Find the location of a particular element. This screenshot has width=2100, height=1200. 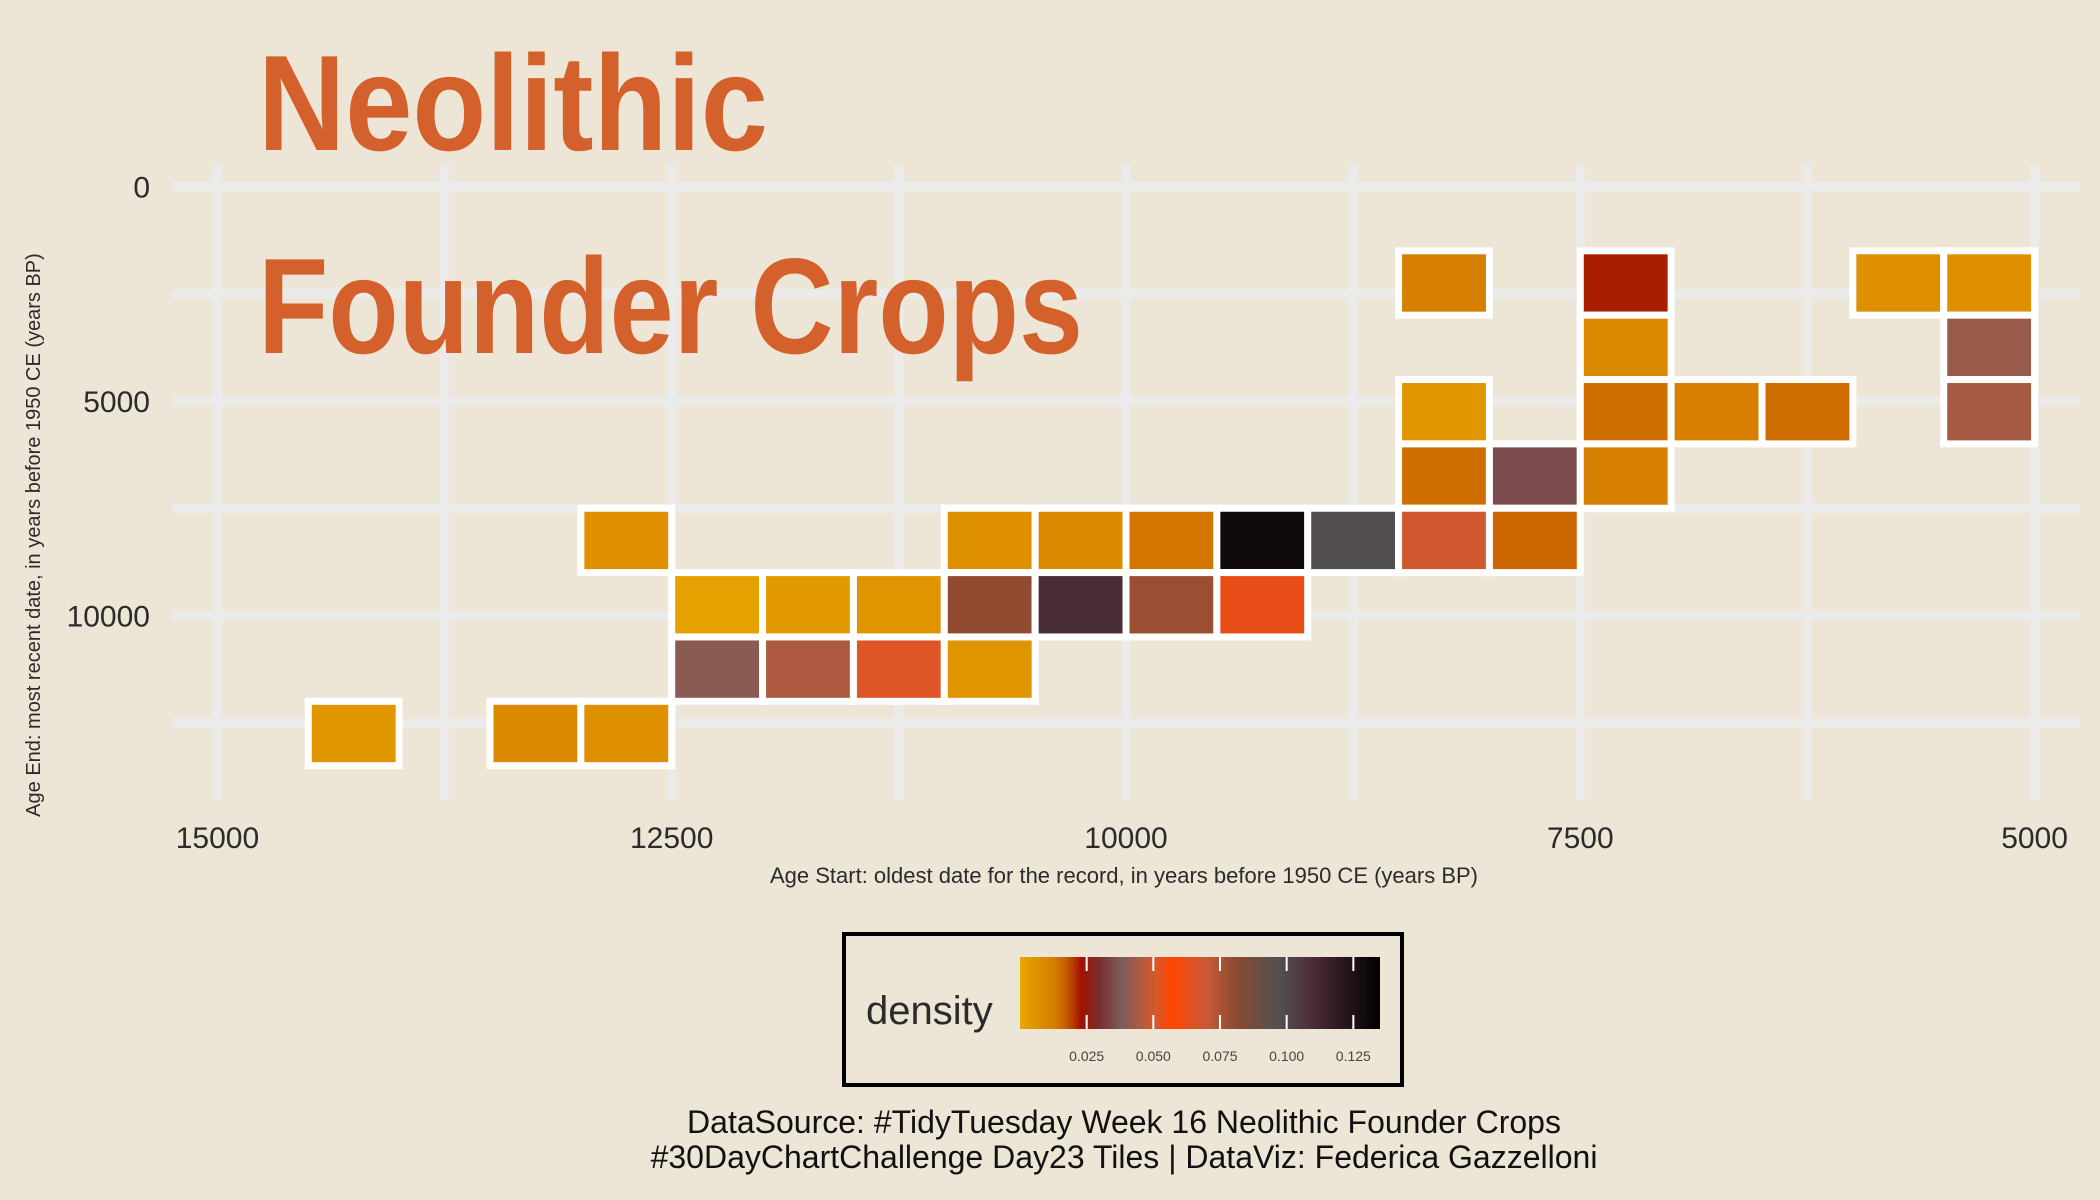

x-tick-label: 12500 is located at coordinates (671, 838).